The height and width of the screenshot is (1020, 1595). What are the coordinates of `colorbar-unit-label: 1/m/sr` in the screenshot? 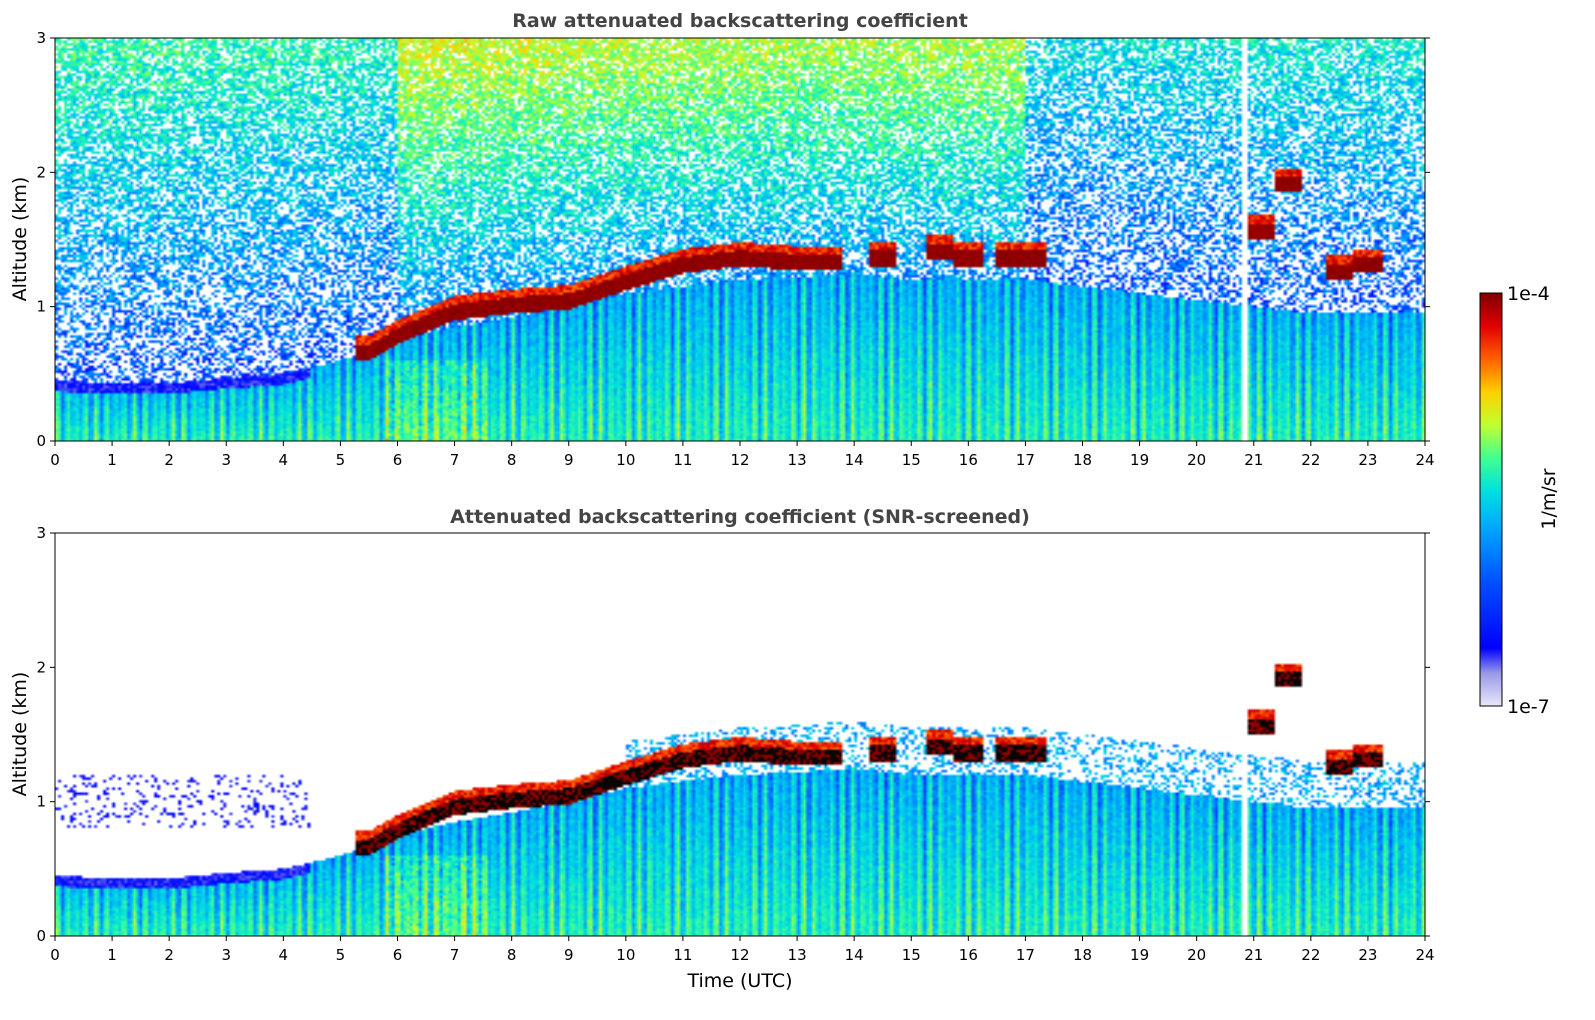 It's located at (1549, 498).